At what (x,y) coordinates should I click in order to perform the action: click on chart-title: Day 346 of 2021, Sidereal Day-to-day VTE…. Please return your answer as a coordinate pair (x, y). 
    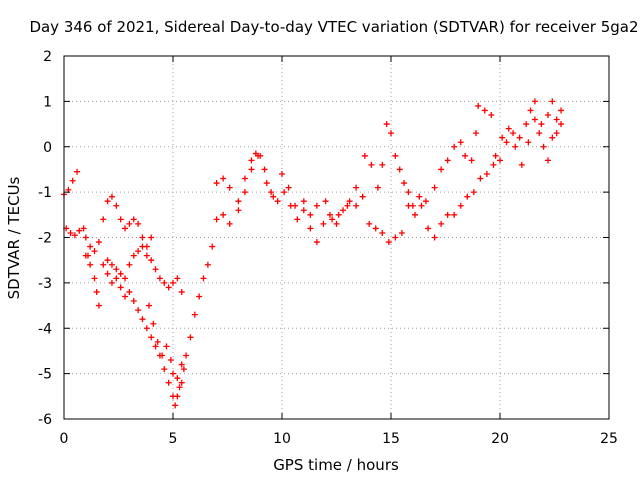
    Looking at the image, I should click on (333, 27).